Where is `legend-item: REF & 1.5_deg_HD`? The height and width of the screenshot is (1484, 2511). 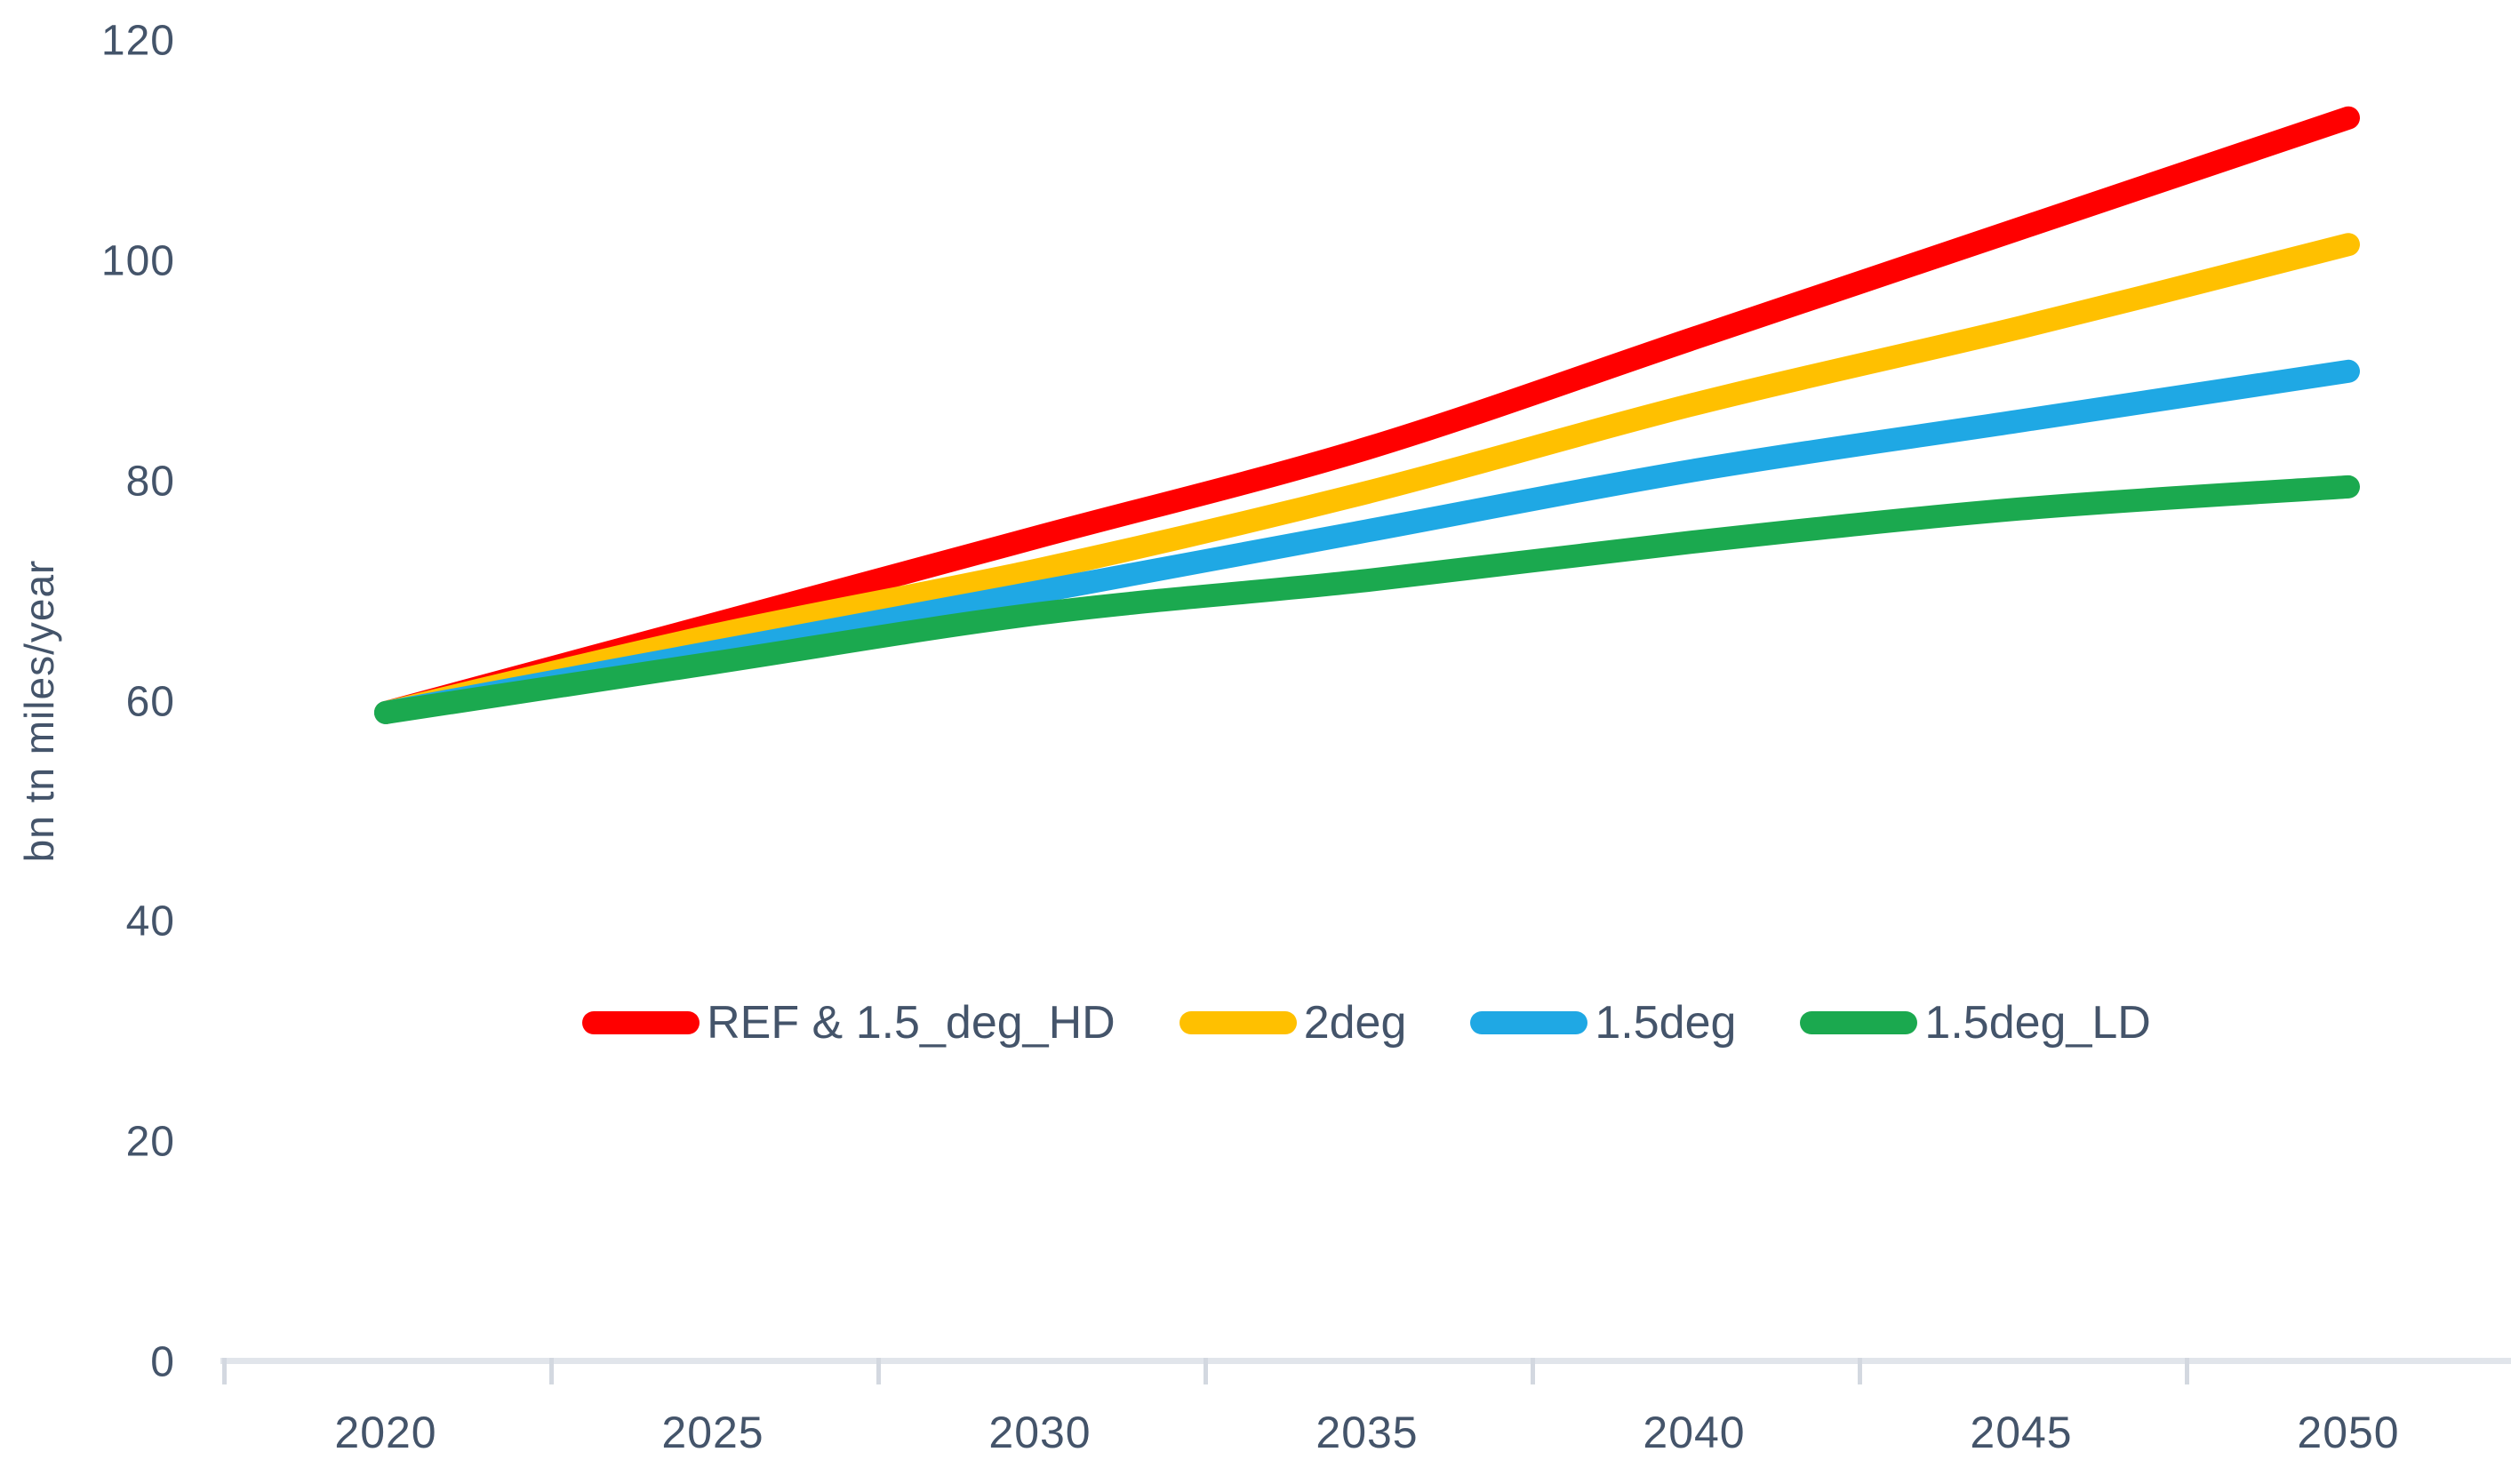
legend-item: REF & 1.5_deg_HD is located at coordinates (849, 1023).